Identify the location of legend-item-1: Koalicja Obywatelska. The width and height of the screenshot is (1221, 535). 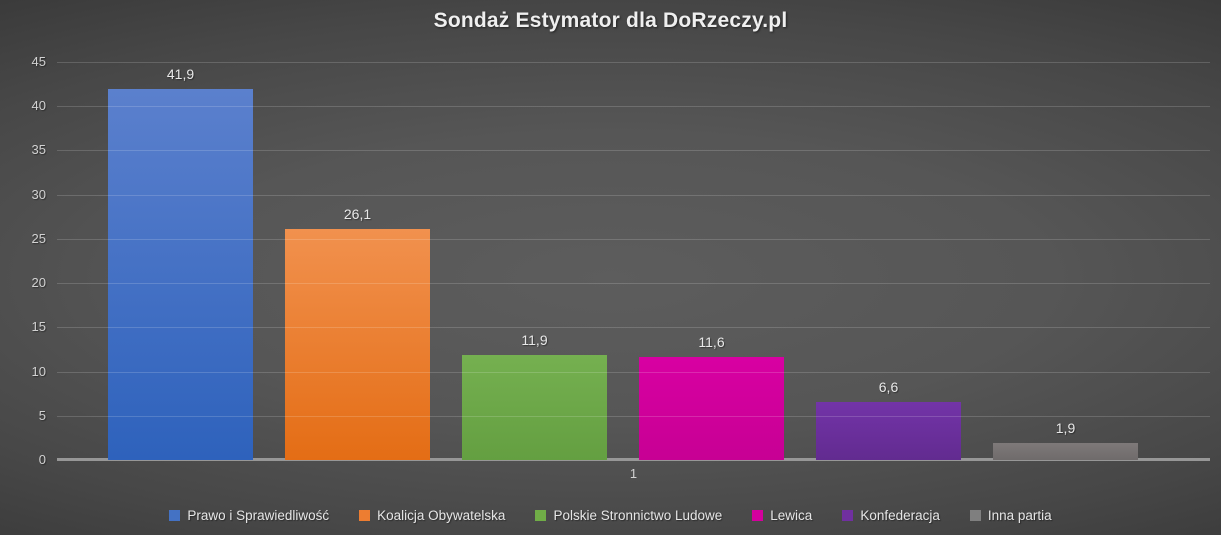
(432, 515).